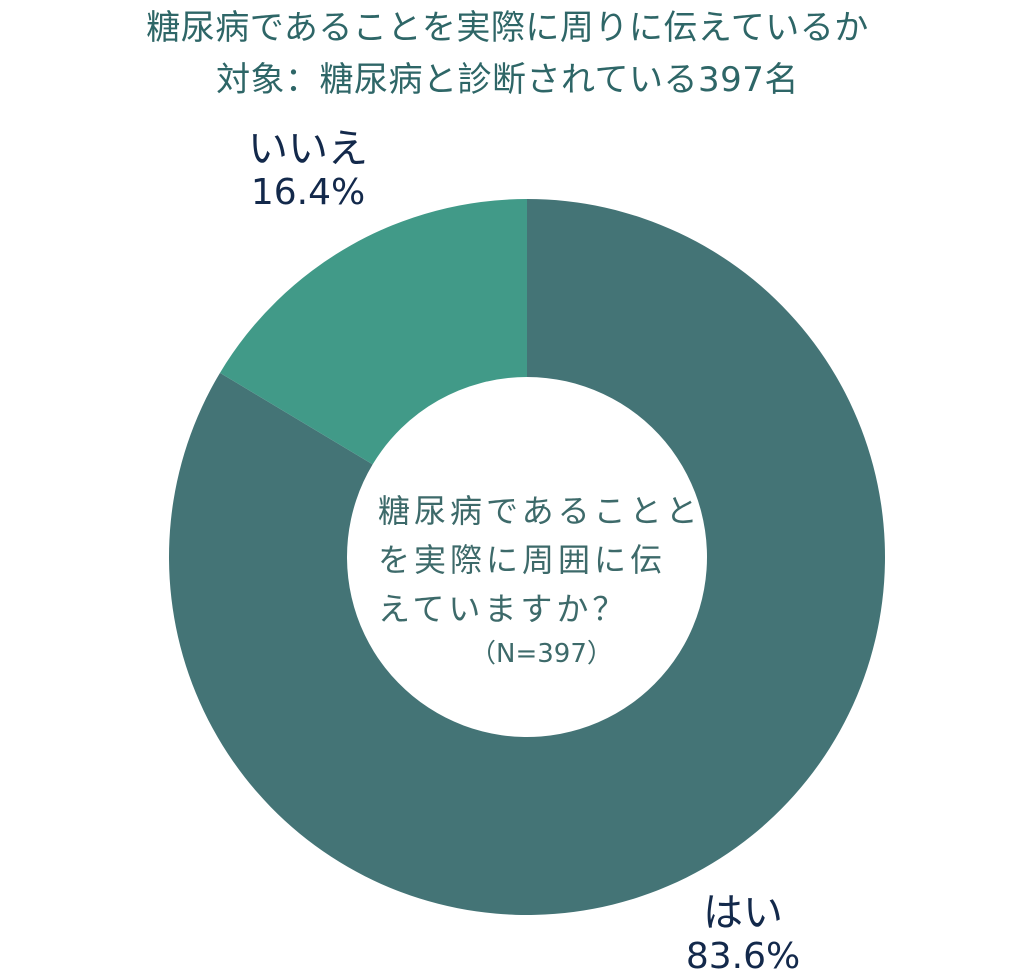  I want to click on slice-label-no-percent: 16.4%, so click(308, 192).